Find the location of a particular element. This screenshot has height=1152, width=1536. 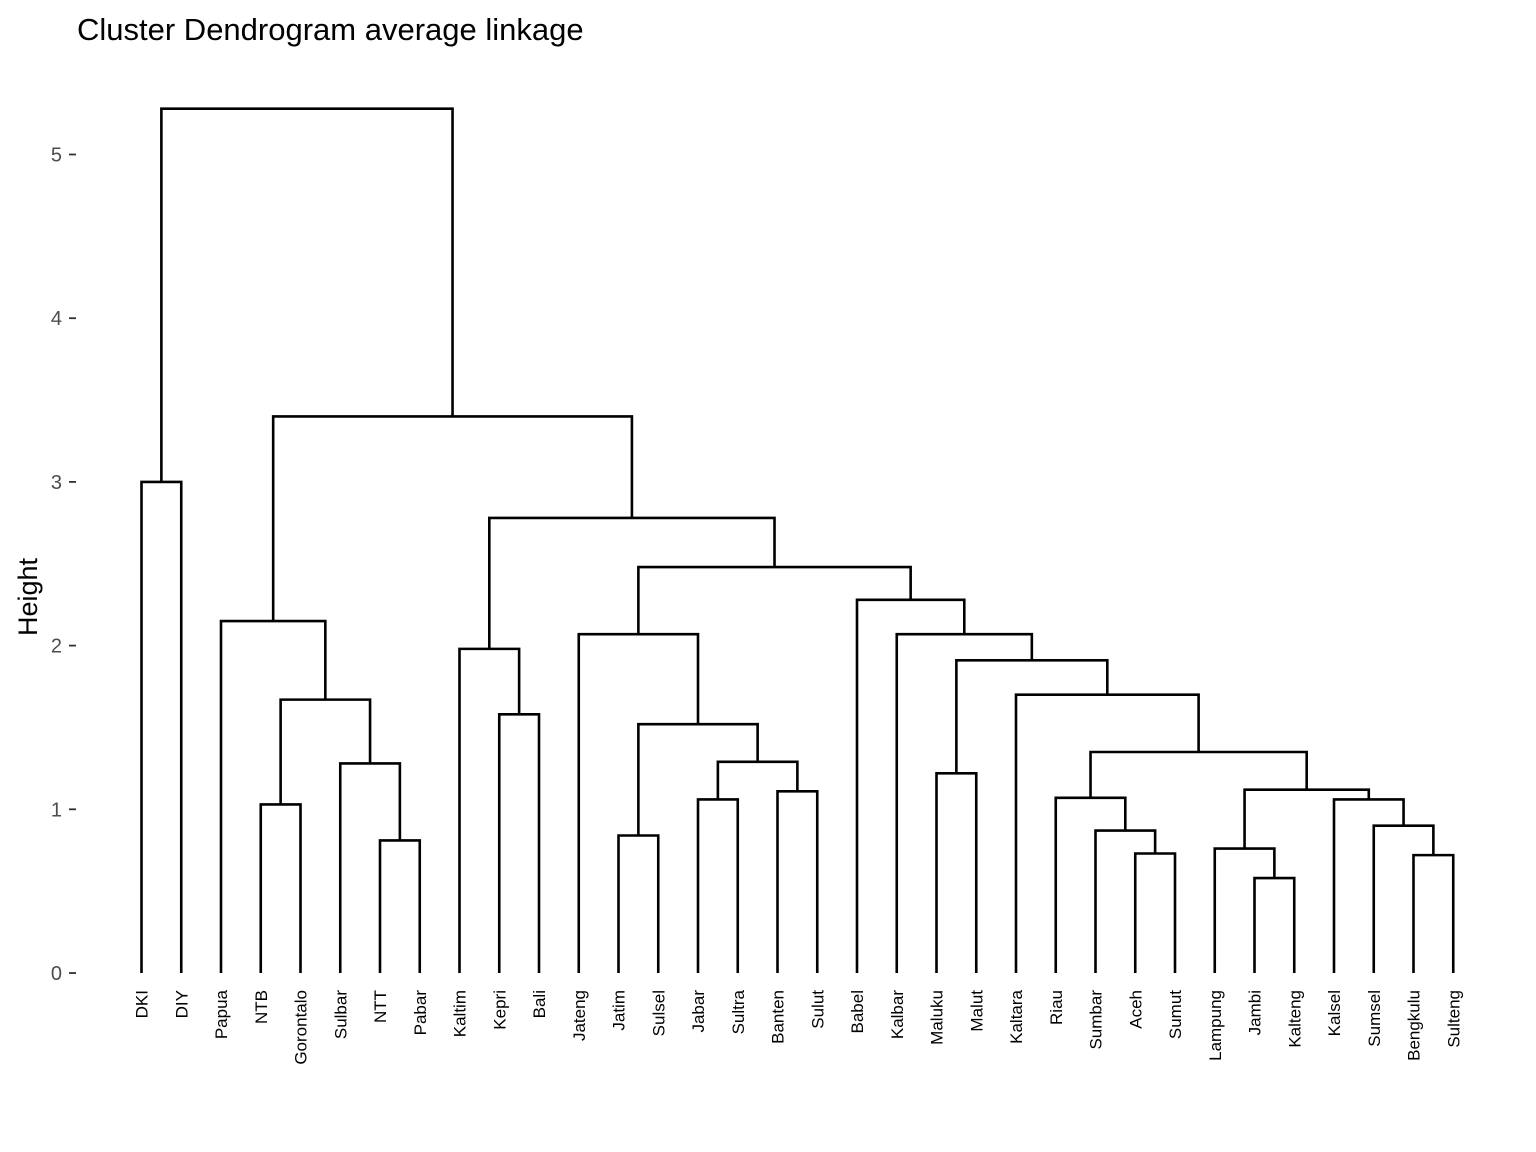

y-axis: 0 1 2 3 4 5 is located at coordinates (63, 565).